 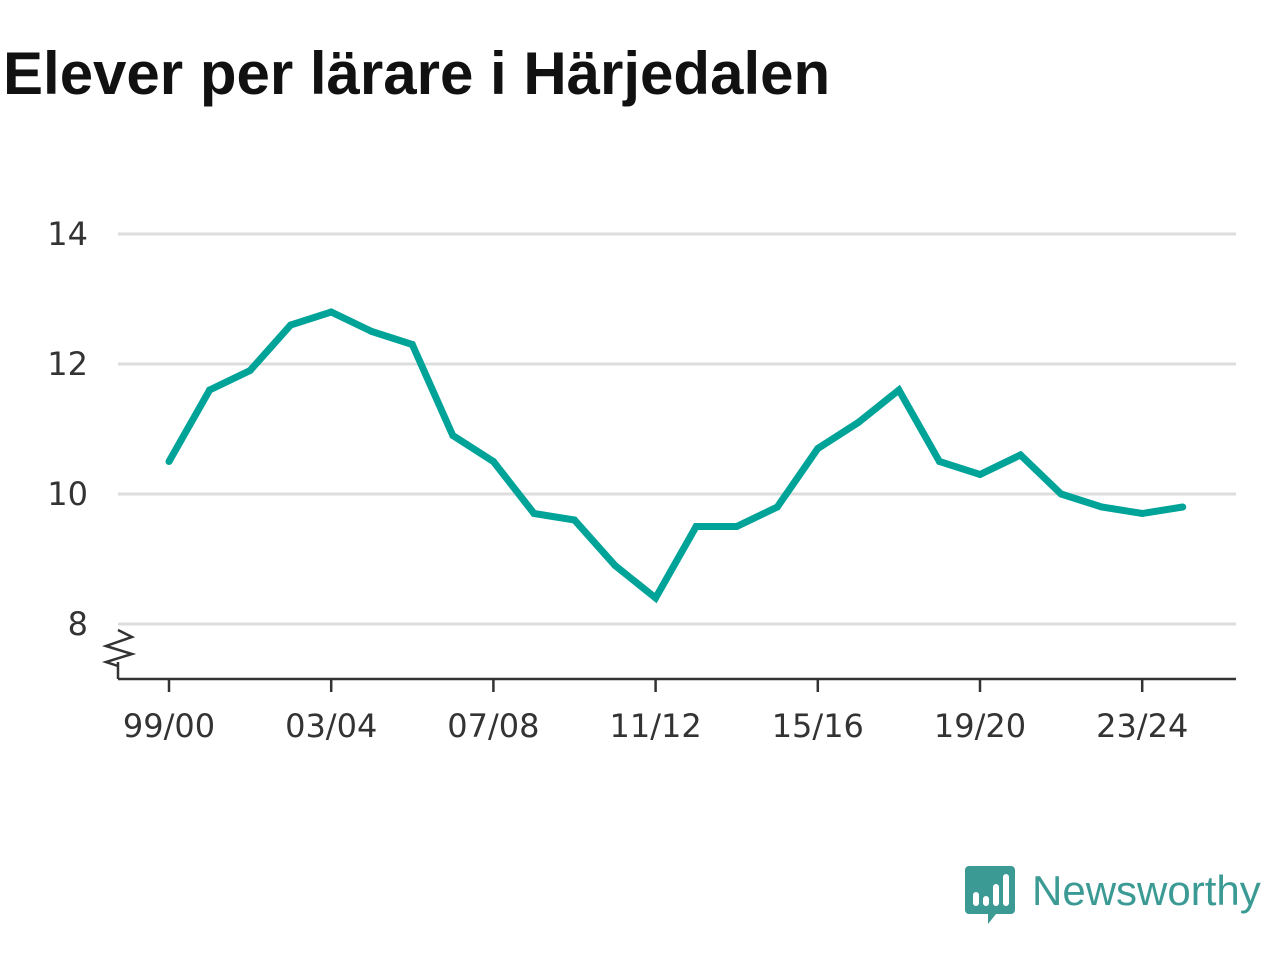 I want to click on x-tick-label: 11/12, so click(x=655, y=726).